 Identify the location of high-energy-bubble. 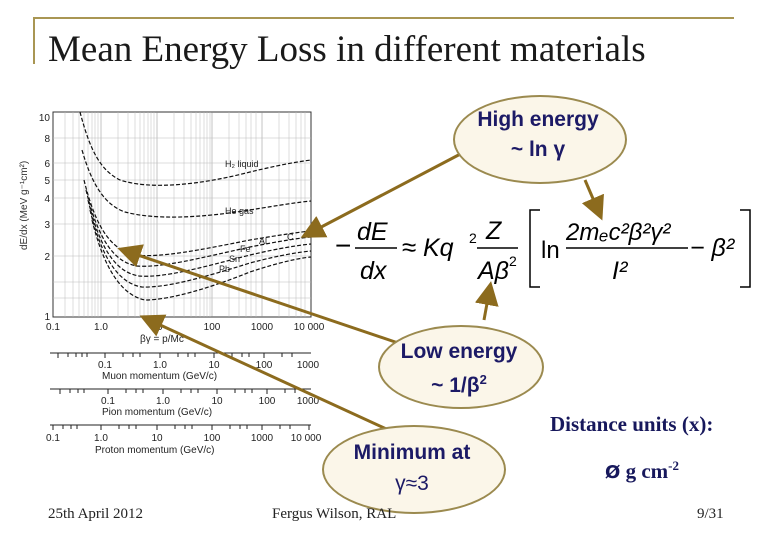
(540, 139).